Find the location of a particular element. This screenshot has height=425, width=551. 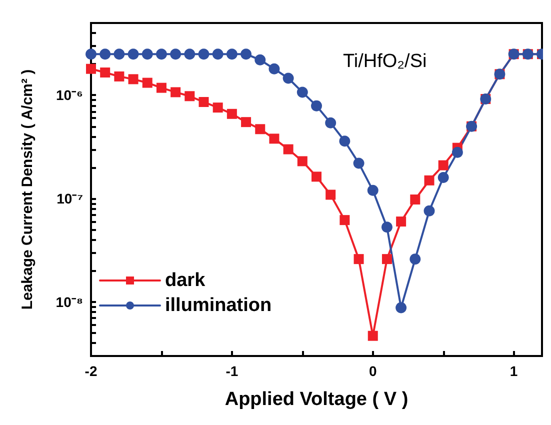

y-axis-title: Leakage Current Density ( A/cm² ) is located at coordinates (27, 189).